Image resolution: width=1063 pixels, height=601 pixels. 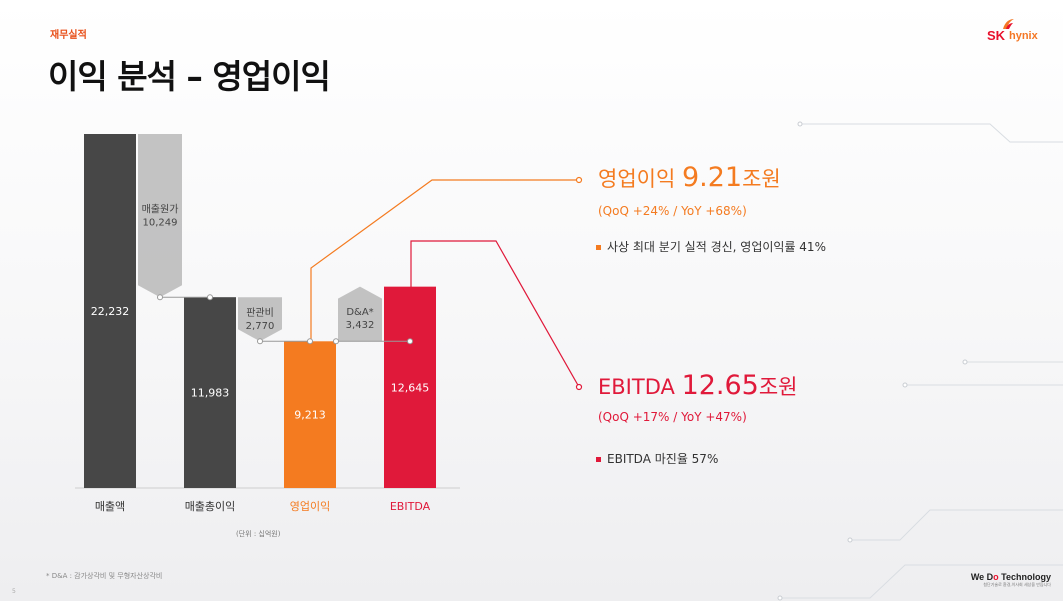 I want to click on brand-subtitle: 첨단기술로 환경,이사회 세상을 만듭니다, so click(x=1017, y=584).